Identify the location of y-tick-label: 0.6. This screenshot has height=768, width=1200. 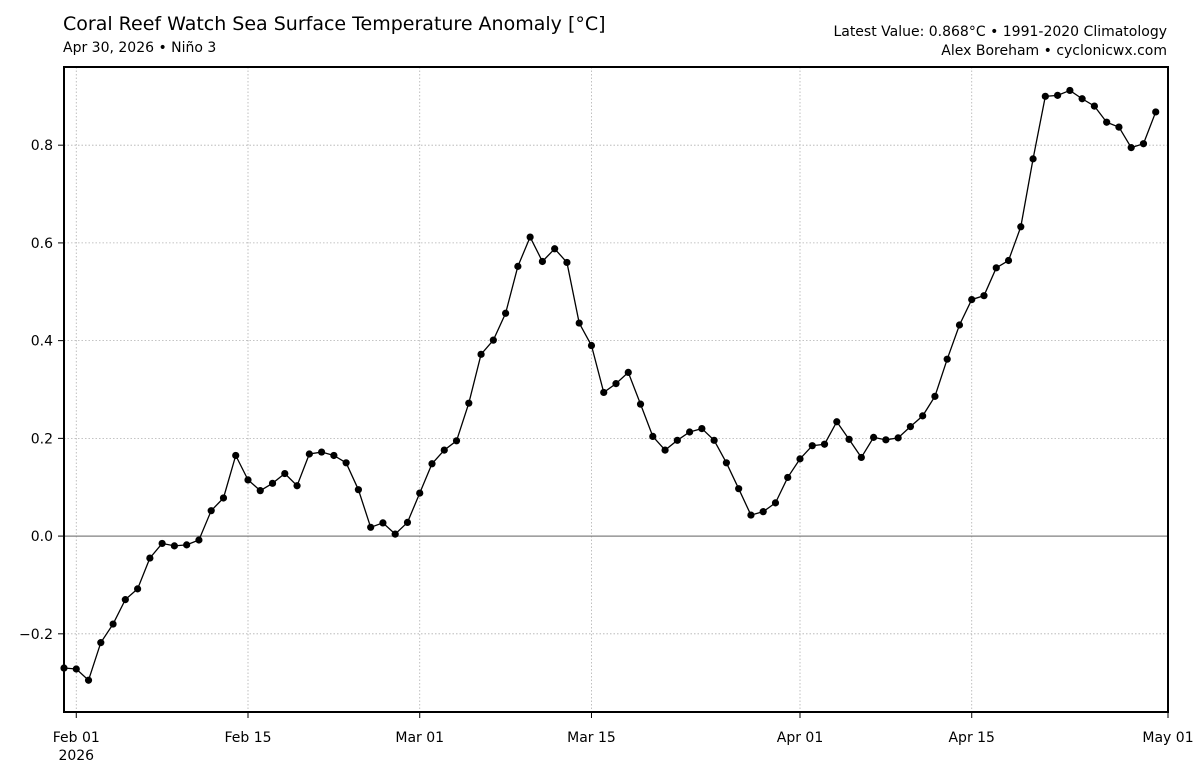
(42, 244).